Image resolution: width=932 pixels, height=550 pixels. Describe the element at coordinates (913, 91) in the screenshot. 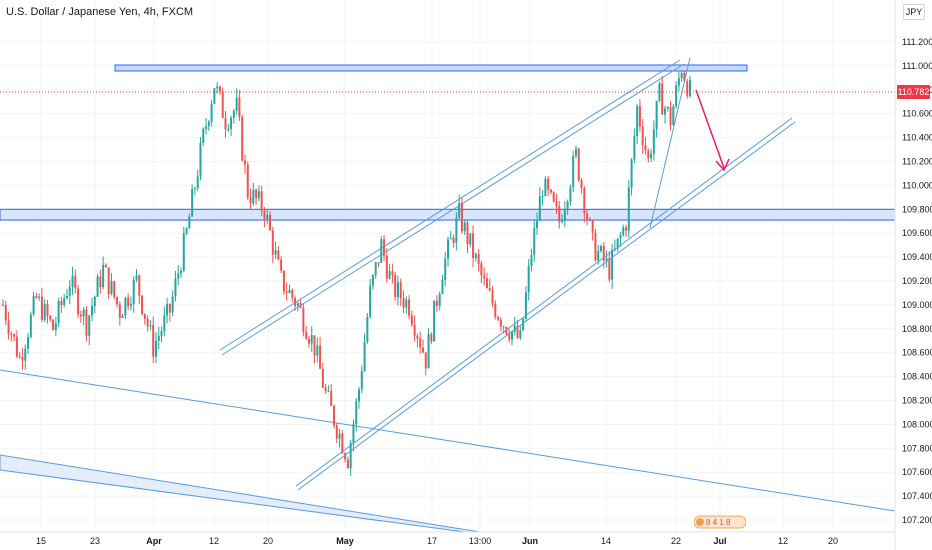

I see `last-price-tag: 110.782` at that location.